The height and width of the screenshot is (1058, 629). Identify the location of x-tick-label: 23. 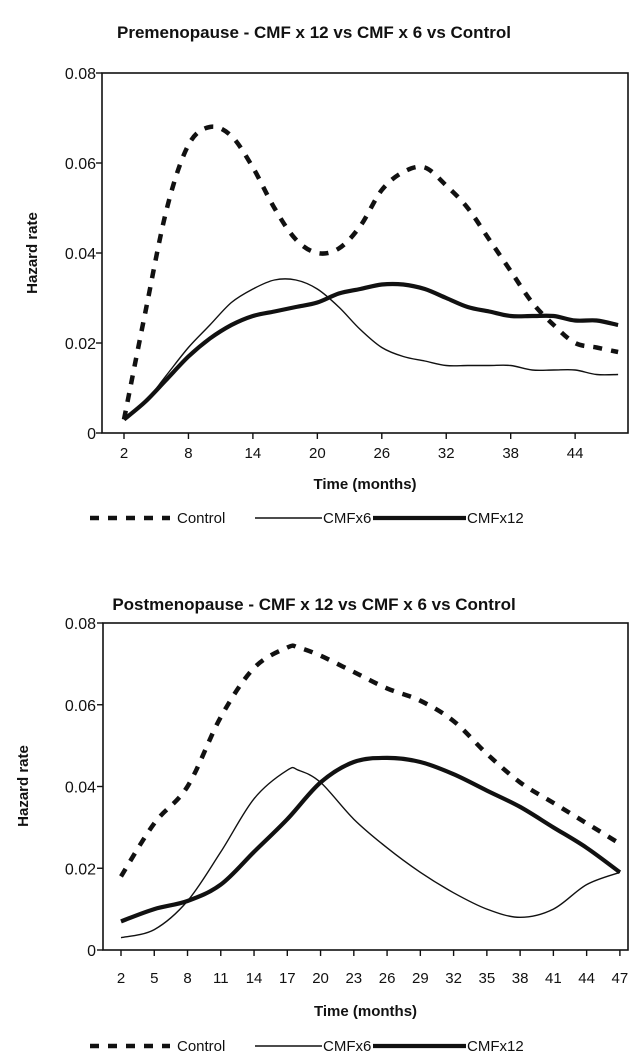
(353, 978).